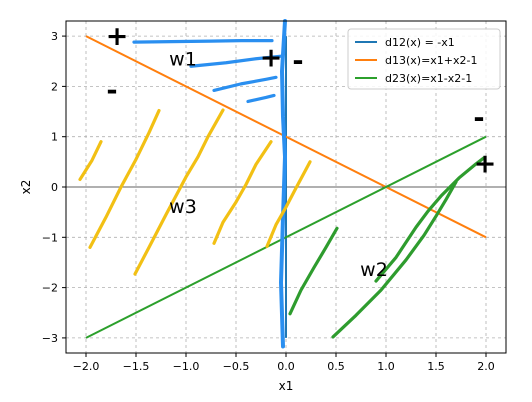 The image size is (532, 402). What do you see at coordinates (183, 207) in the screenshot?
I see `annotation-w3-3: w3` at bounding box center [183, 207].